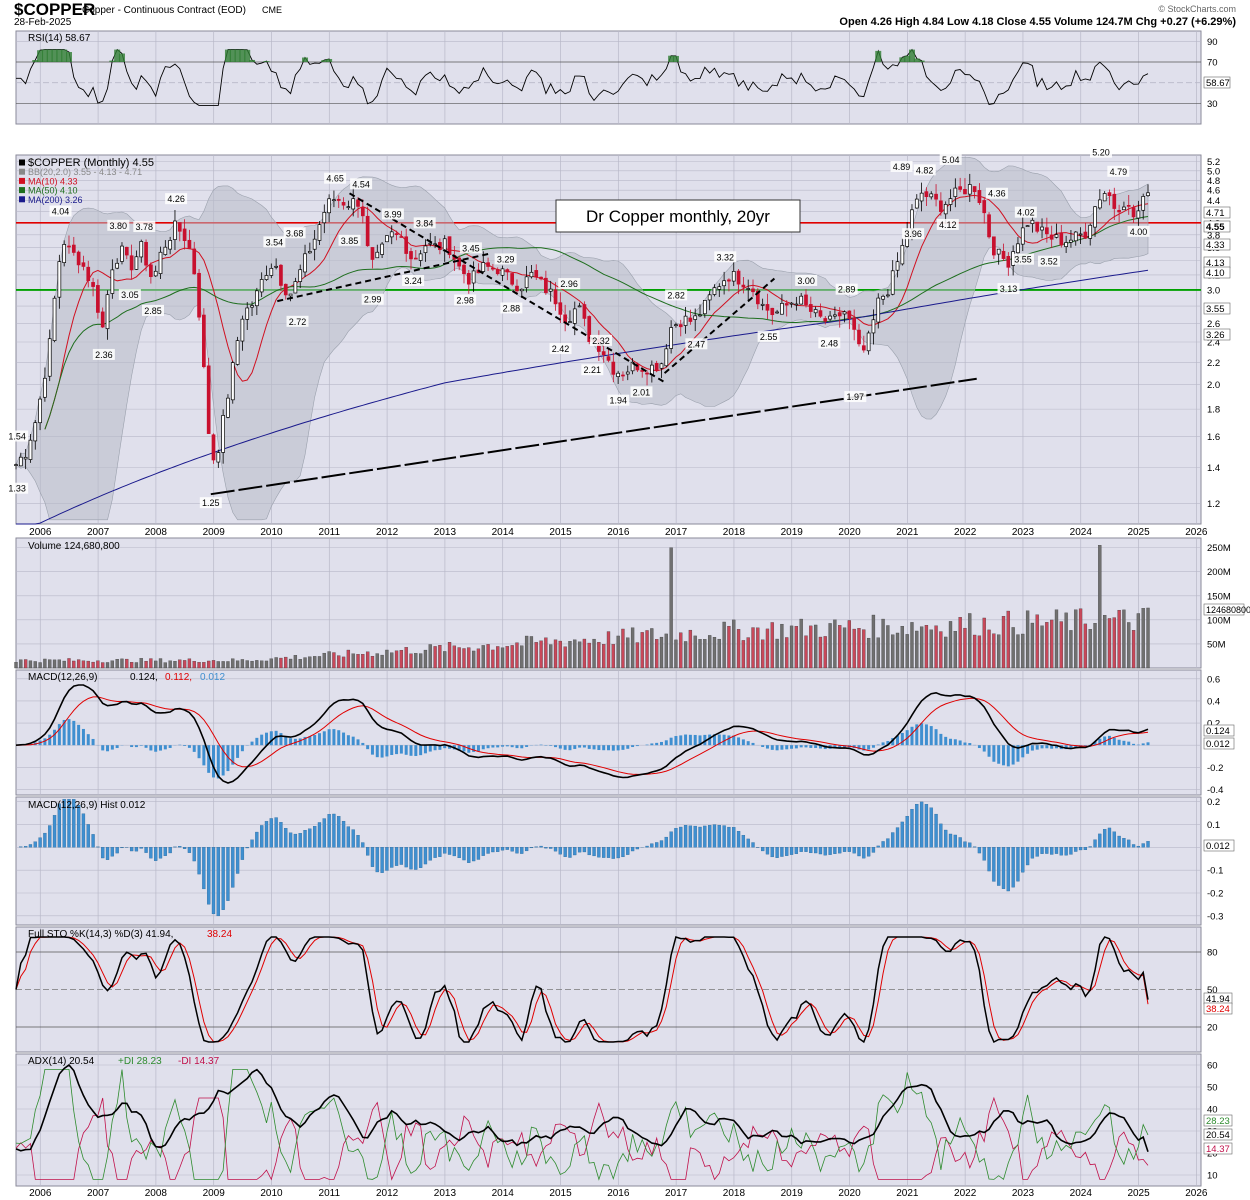 The height and width of the screenshot is (1200, 1250). What do you see at coordinates (1219, 845) in the screenshot?
I see `macdh-tag-bg` at bounding box center [1219, 845].